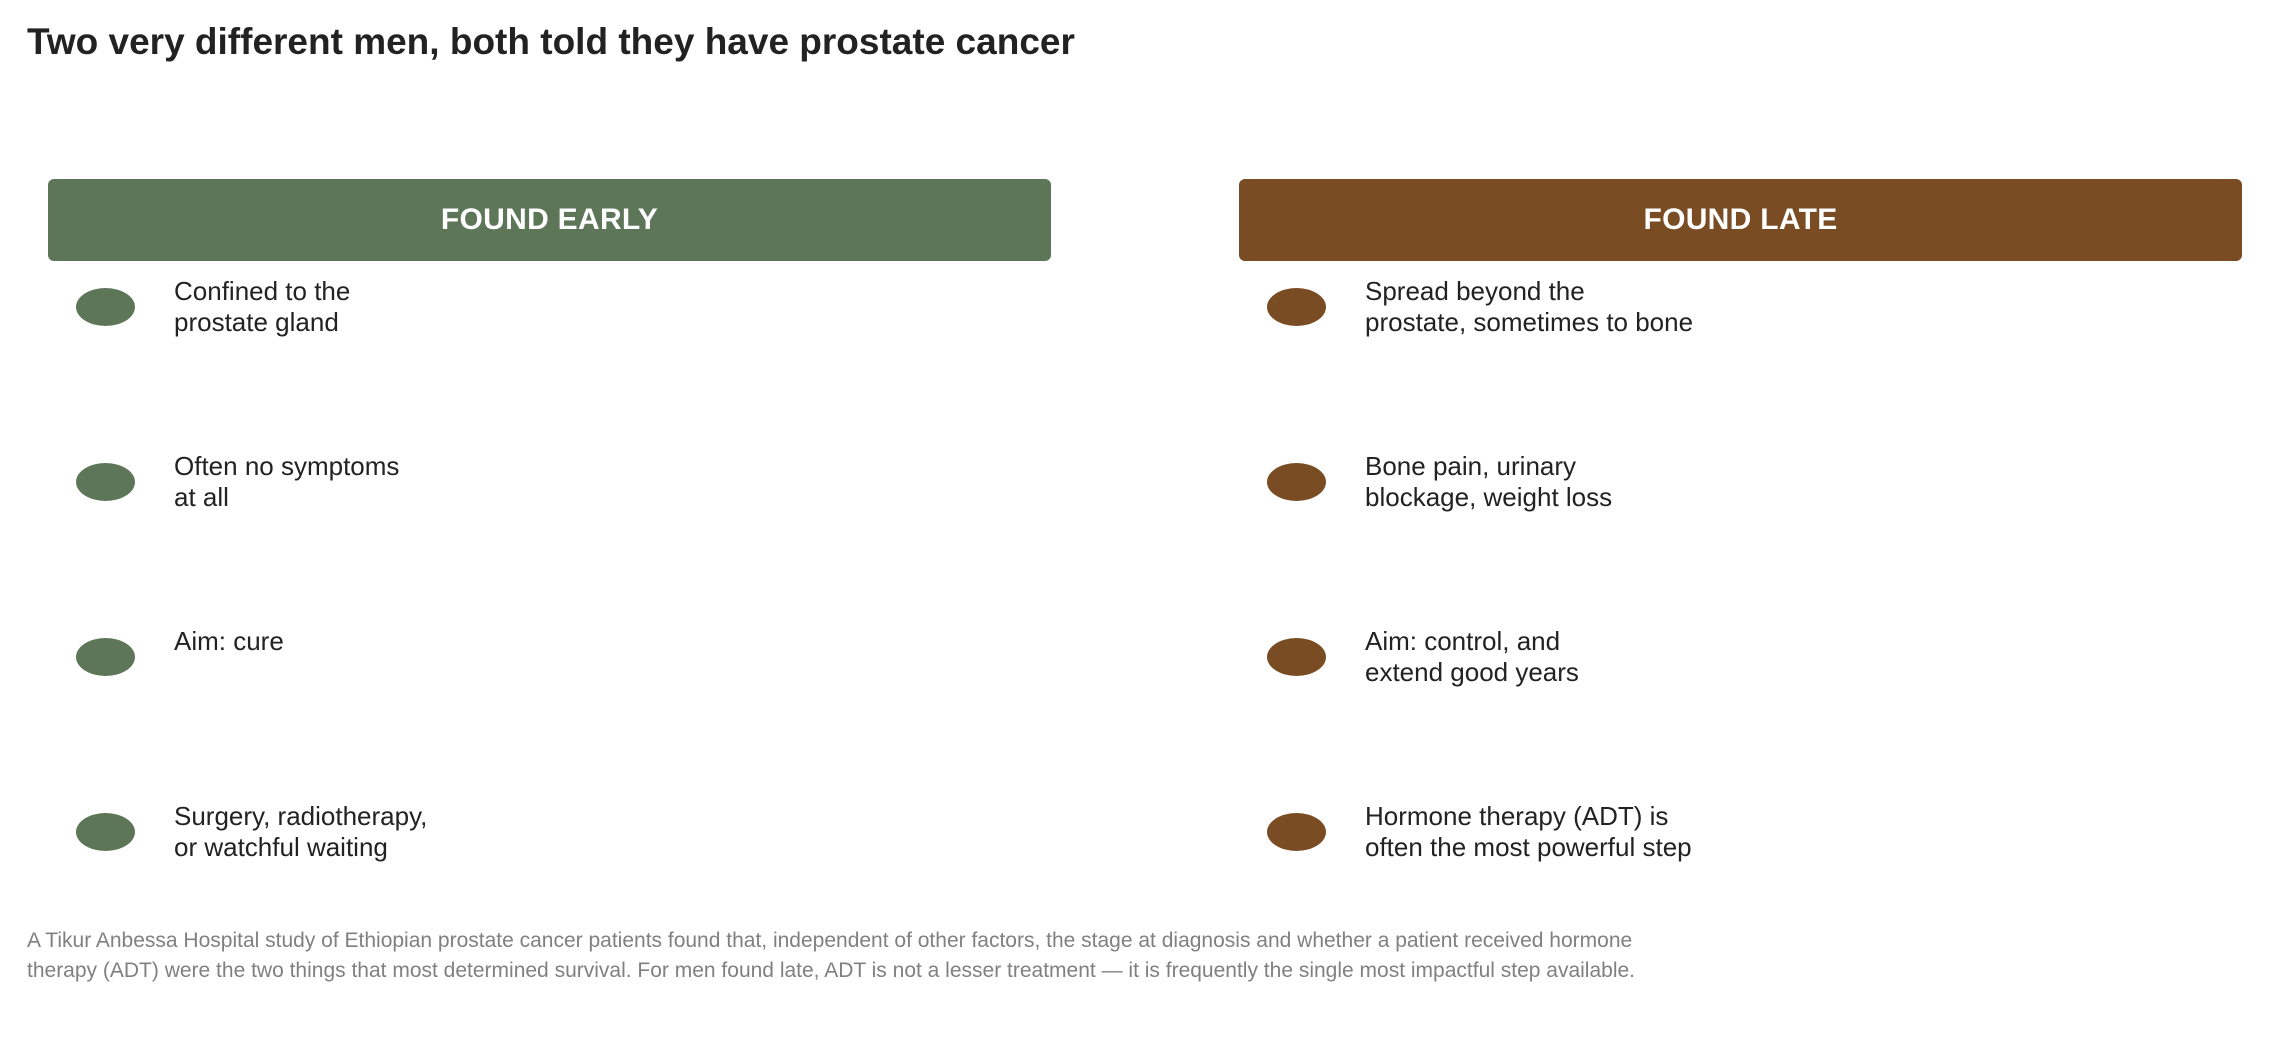 The height and width of the screenshot is (1040, 2280). I want to click on list-item-text: Confined to the prostate gland, so click(262, 306).